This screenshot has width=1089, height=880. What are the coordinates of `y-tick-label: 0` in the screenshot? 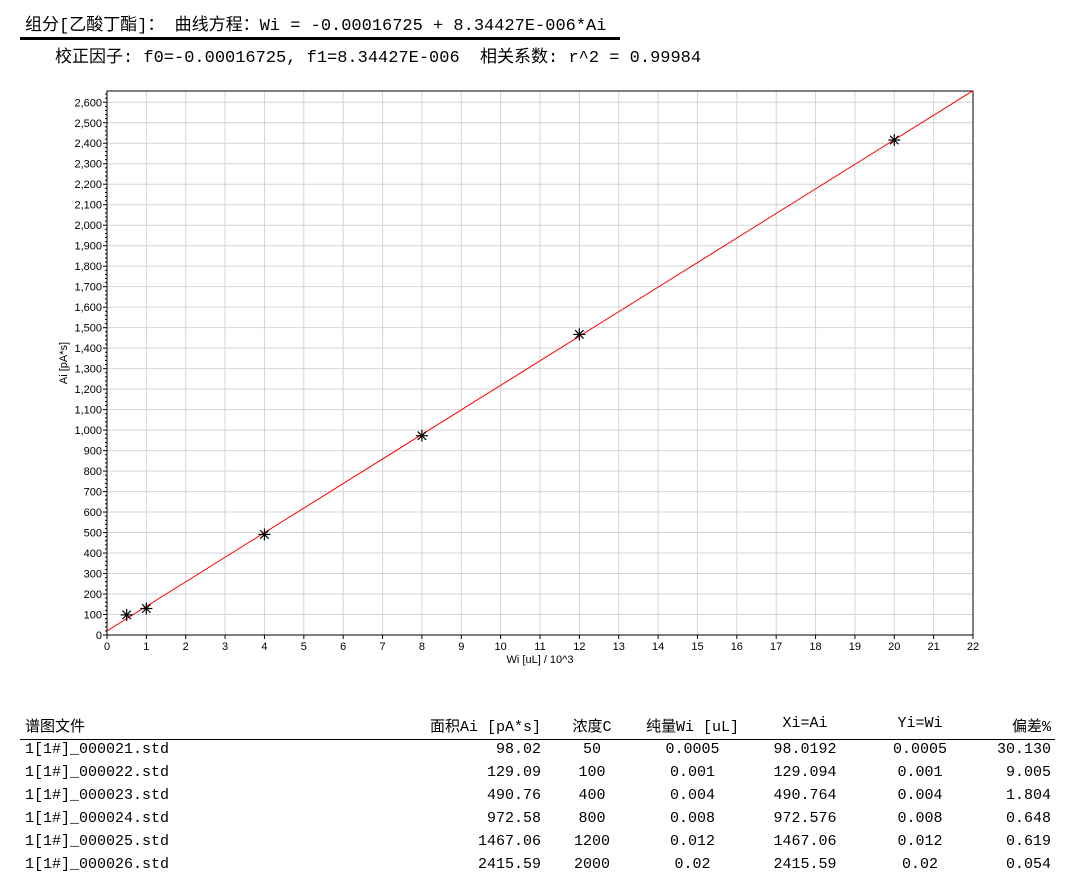 It's located at (99, 636).